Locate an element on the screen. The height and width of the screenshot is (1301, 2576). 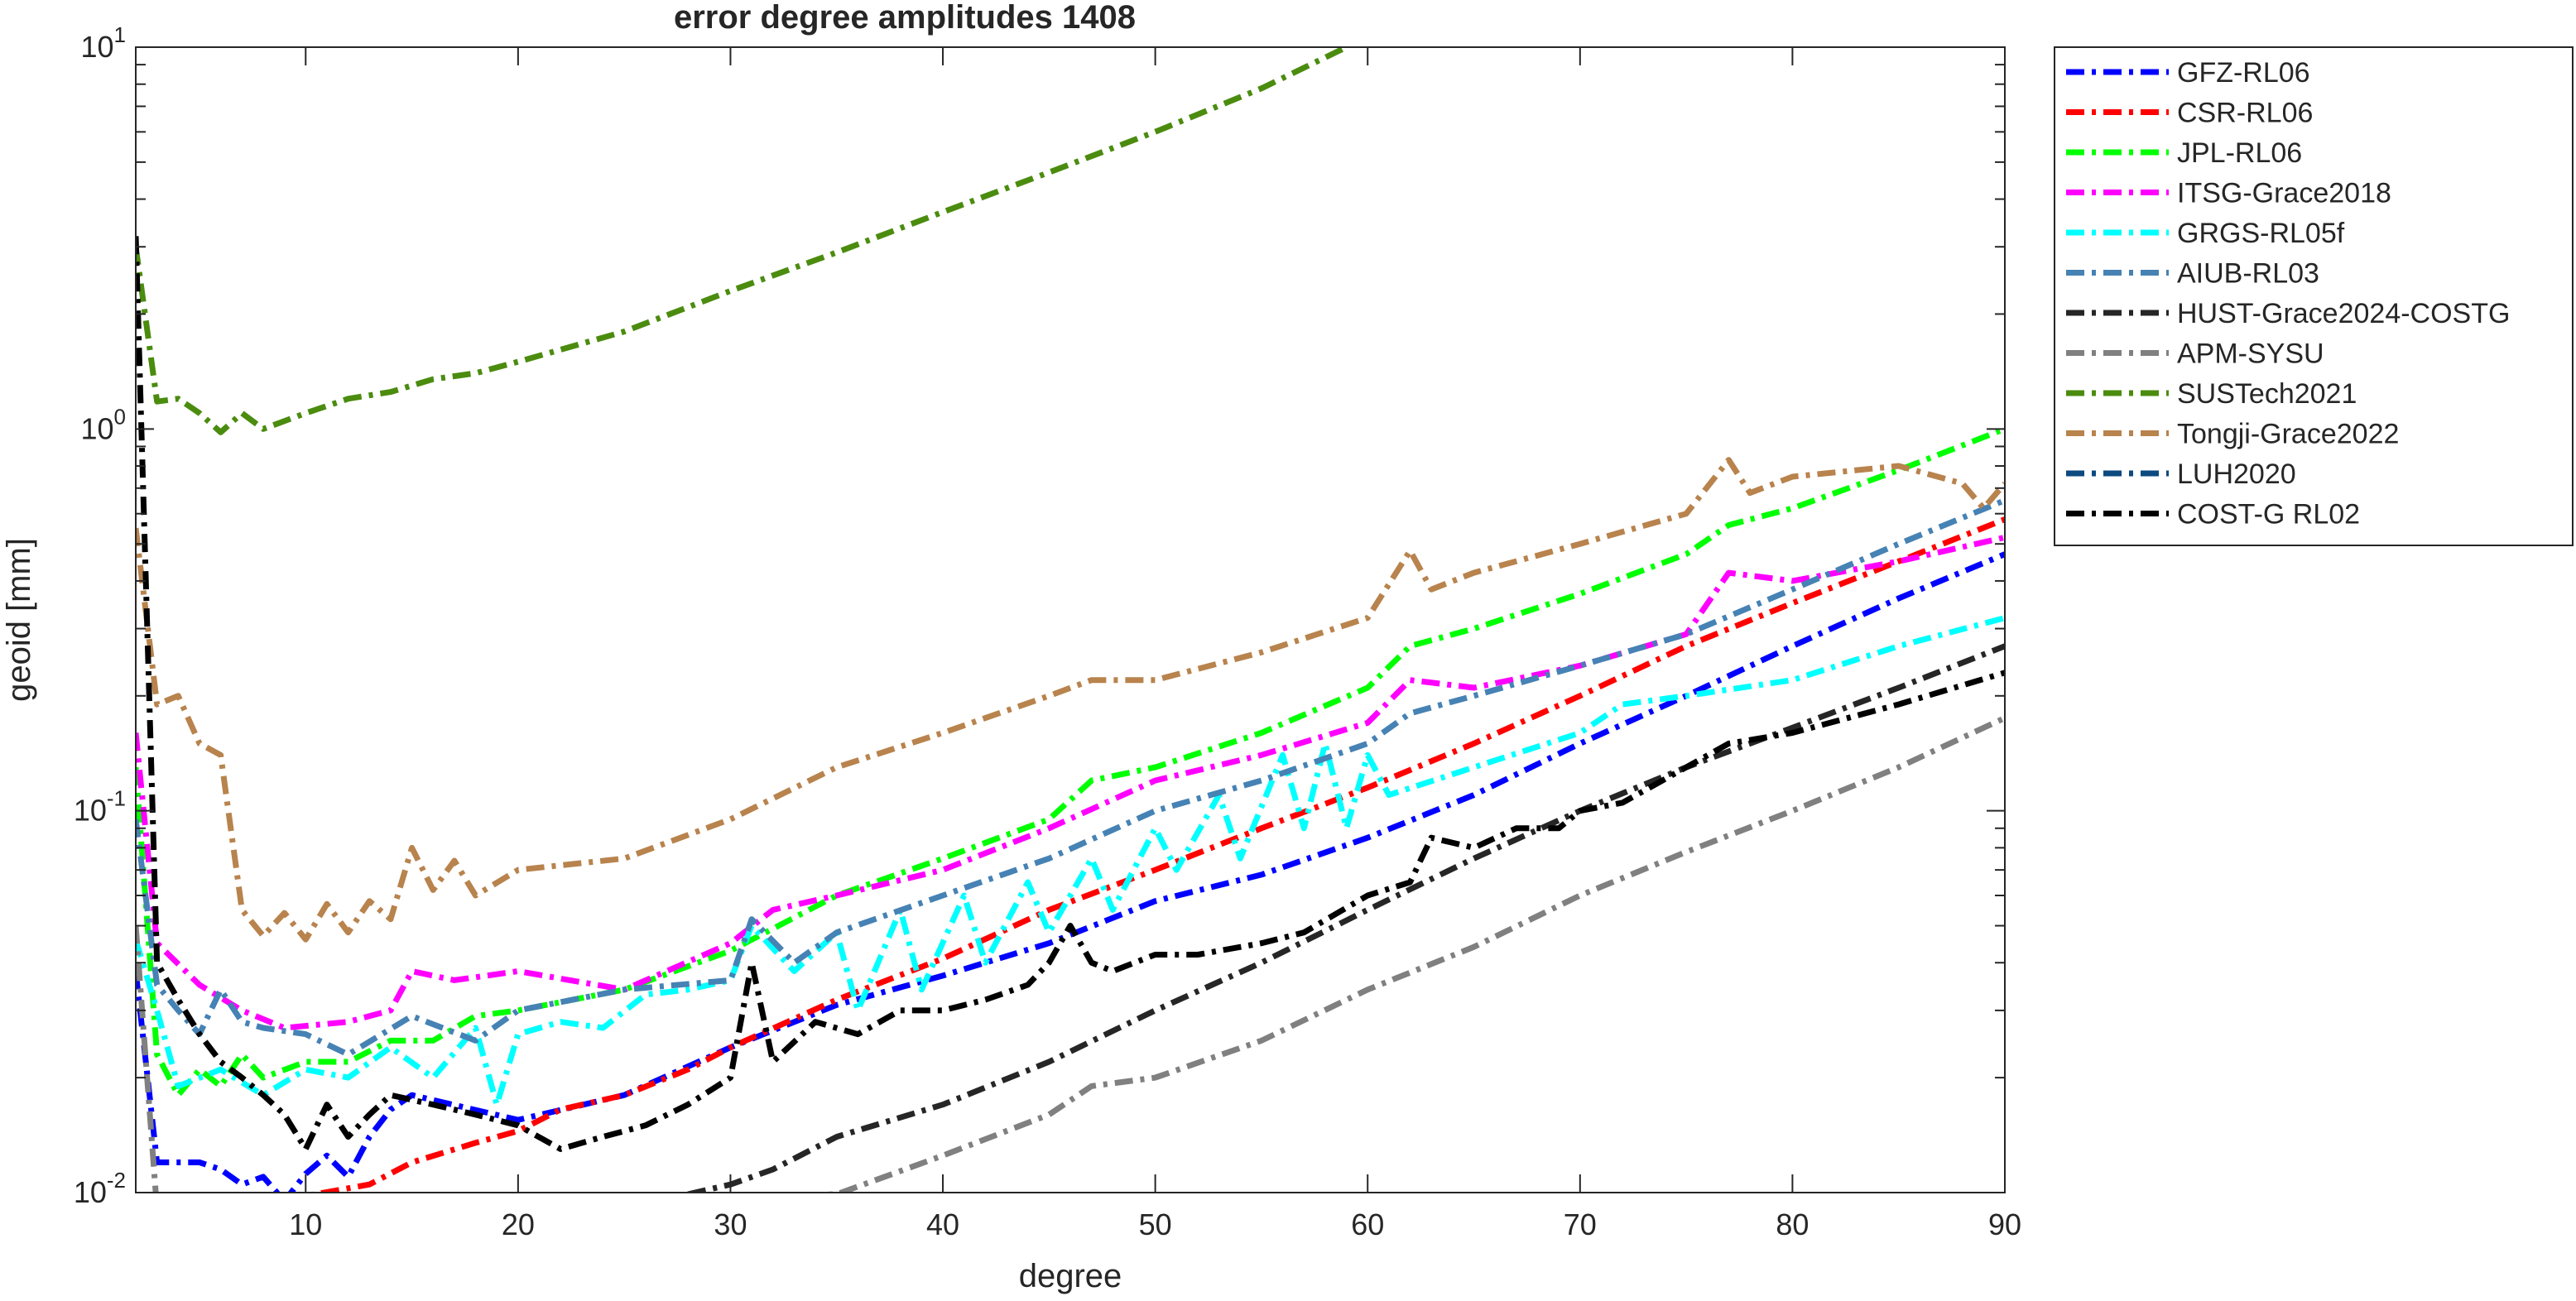
y-tick-label-exponent: -2 is located at coordinates (116, 1180).